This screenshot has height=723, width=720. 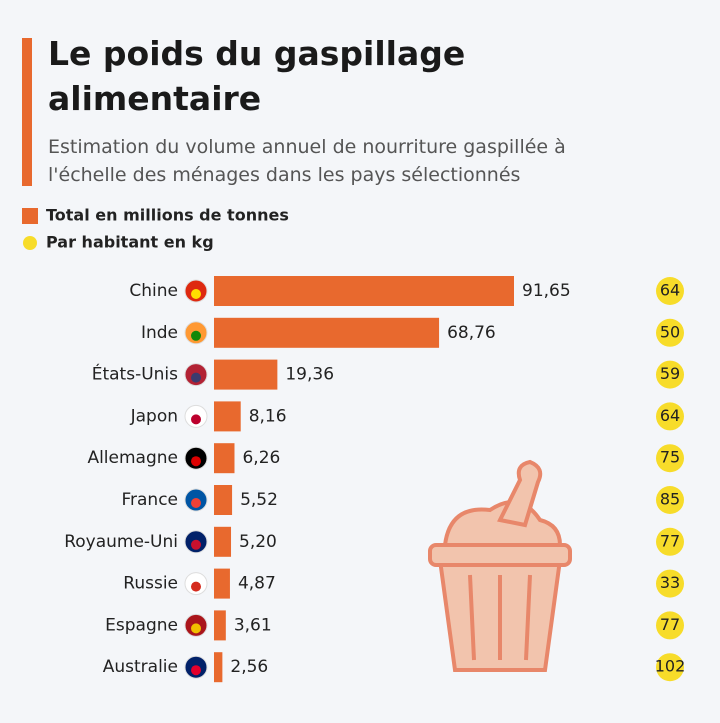 I want to click on legend-label: Total en millions de tonnes, so click(x=167, y=215).